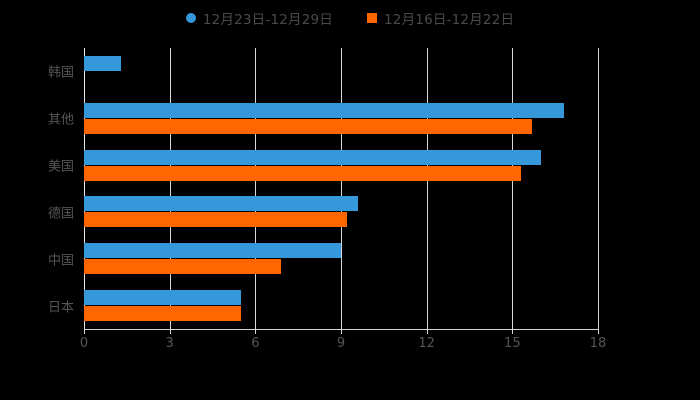  What do you see at coordinates (341, 343) in the screenshot?
I see `x-tick-label: 9` at bounding box center [341, 343].